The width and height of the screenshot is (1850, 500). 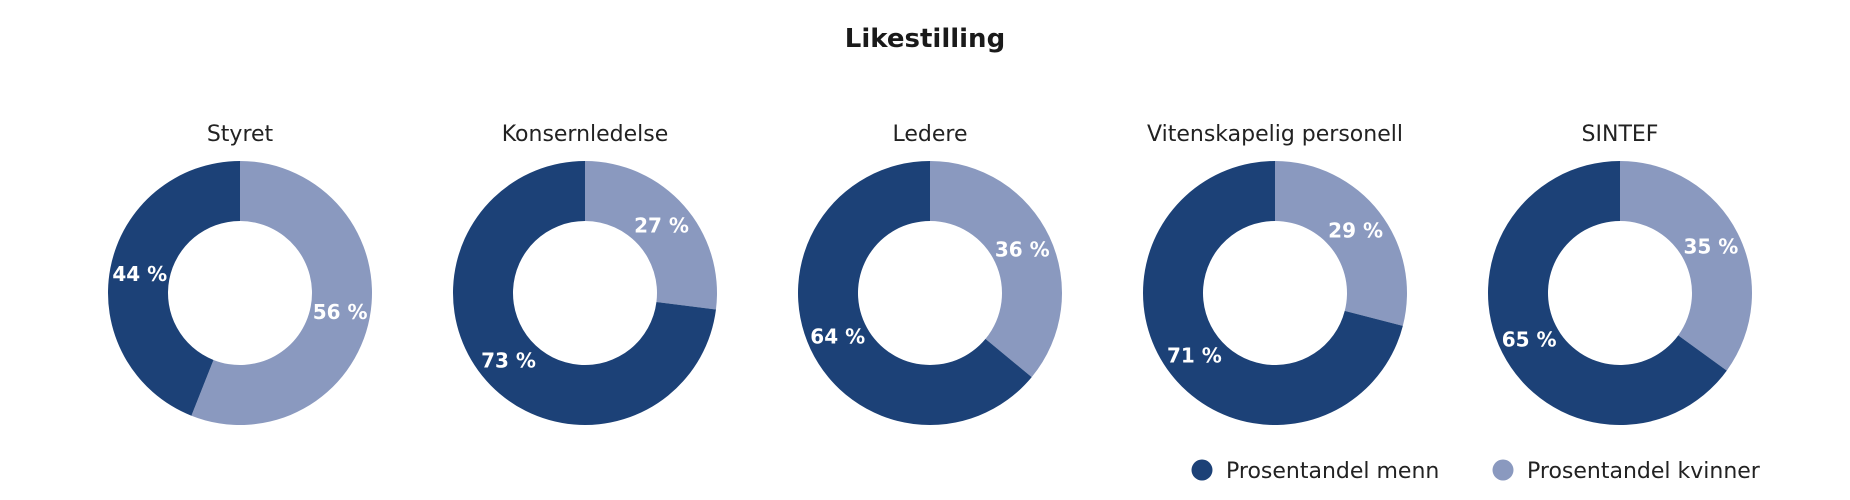 I want to click on legend-swatch-prosentandel-menn, so click(x=1202, y=470).